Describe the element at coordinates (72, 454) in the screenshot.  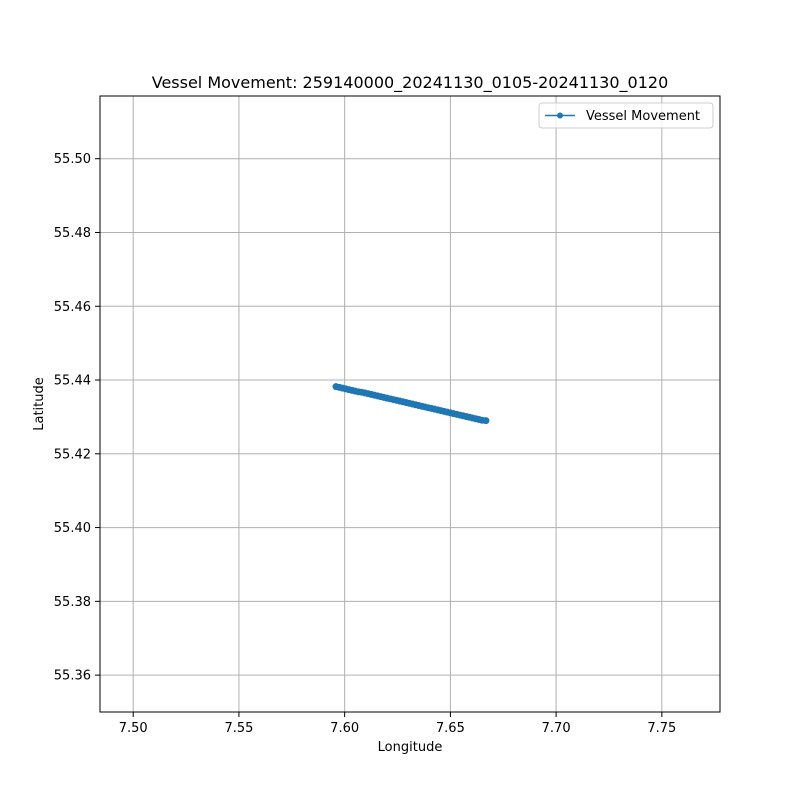
I see `y-tick-label: 55.42` at that location.